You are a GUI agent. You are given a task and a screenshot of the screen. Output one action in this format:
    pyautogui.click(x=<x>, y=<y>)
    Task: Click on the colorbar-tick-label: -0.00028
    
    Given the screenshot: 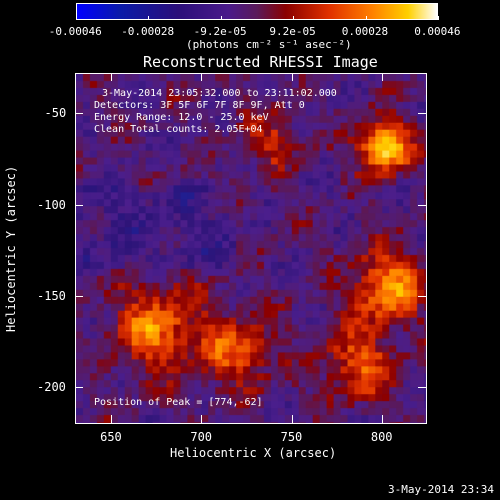 What is the action you would take?
    pyautogui.click(x=148, y=31)
    